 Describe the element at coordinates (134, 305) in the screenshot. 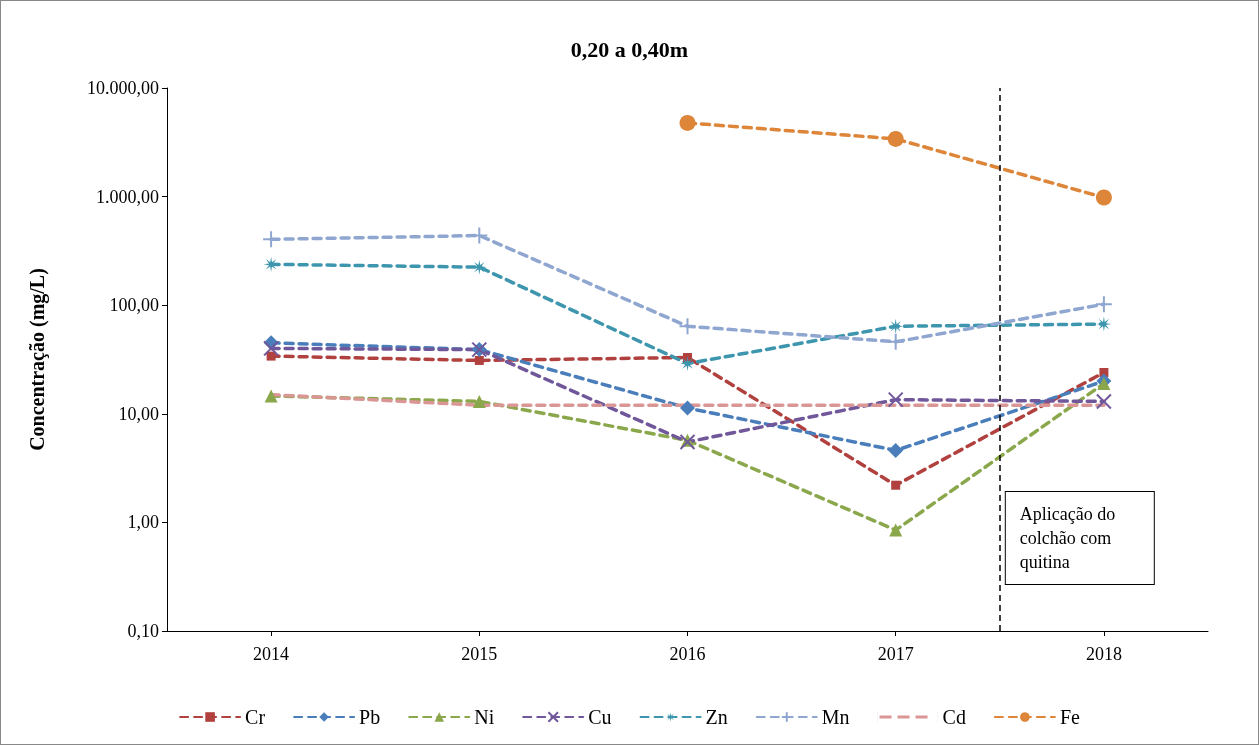

I see `y-tick-label: 100,00` at that location.